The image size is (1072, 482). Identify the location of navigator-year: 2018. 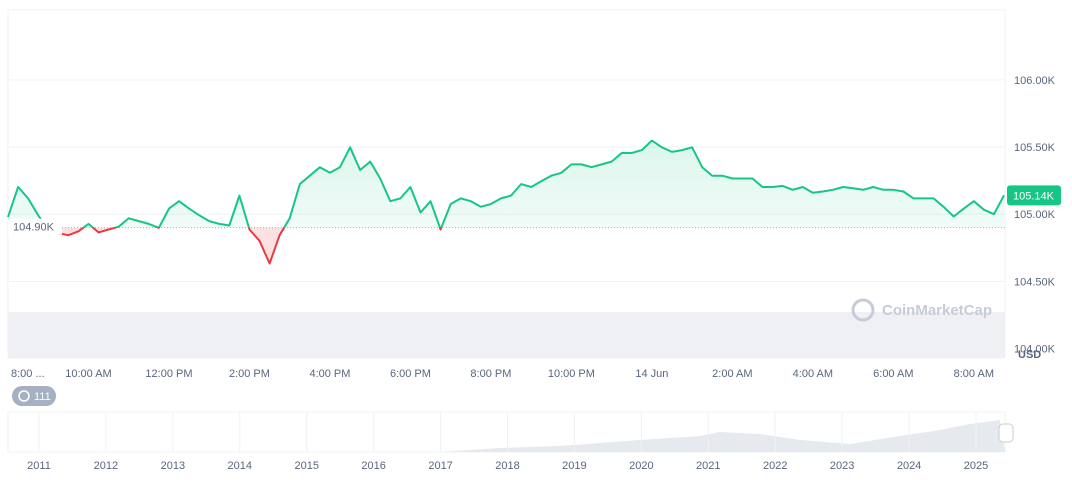
(507, 466).